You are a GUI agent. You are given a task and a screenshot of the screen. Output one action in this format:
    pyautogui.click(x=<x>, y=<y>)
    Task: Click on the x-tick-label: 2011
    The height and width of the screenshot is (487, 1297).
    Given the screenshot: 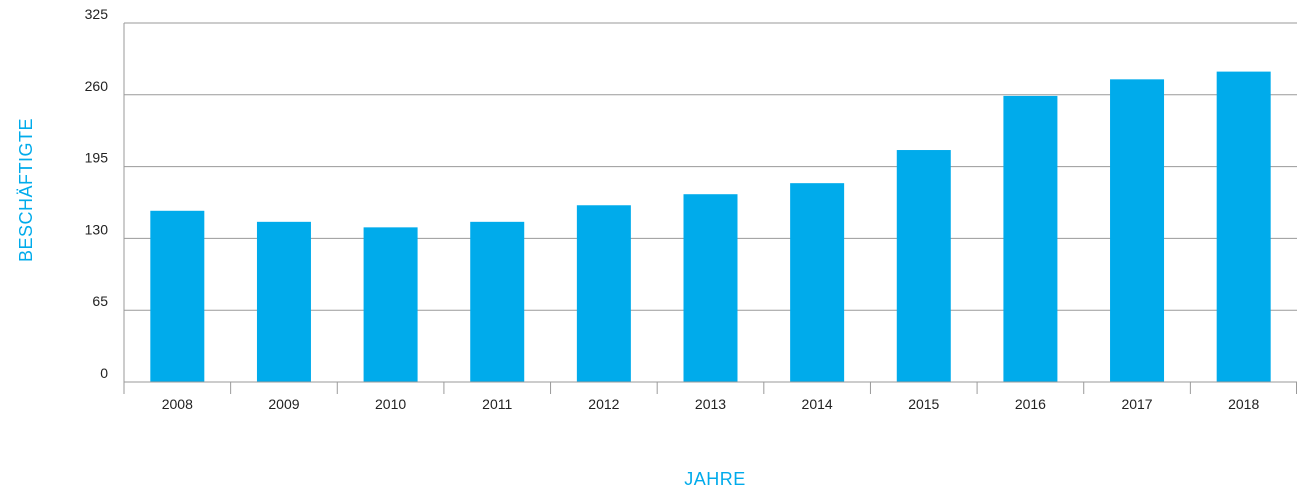 What is the action you would take?
    pyautogui.click(x=497, y=404)
    